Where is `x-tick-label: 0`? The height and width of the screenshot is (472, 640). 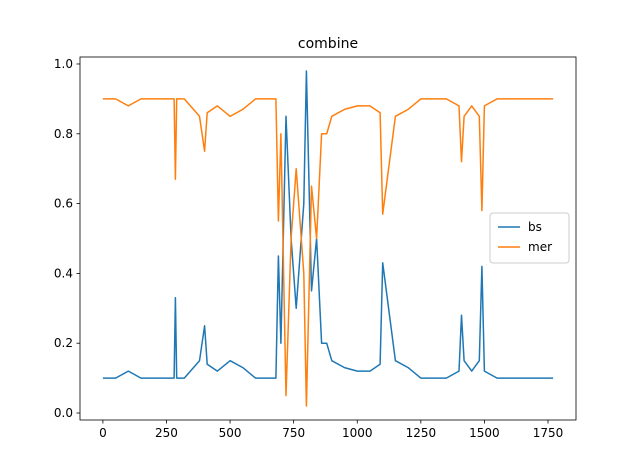 x-tick-label: 0 is located at coordinates (103, 433).